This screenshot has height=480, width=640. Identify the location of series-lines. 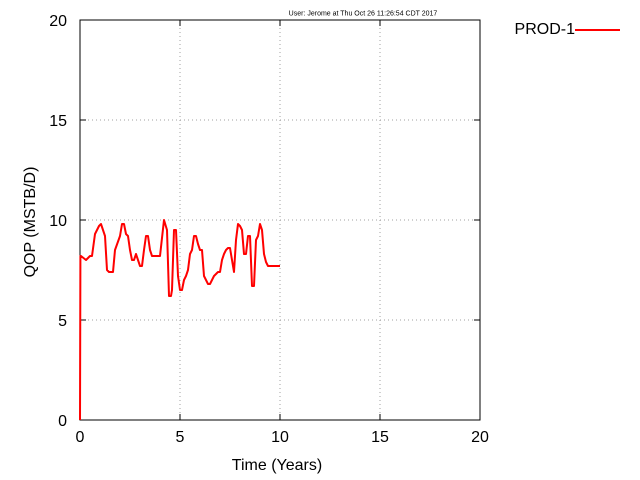
(179, 320).